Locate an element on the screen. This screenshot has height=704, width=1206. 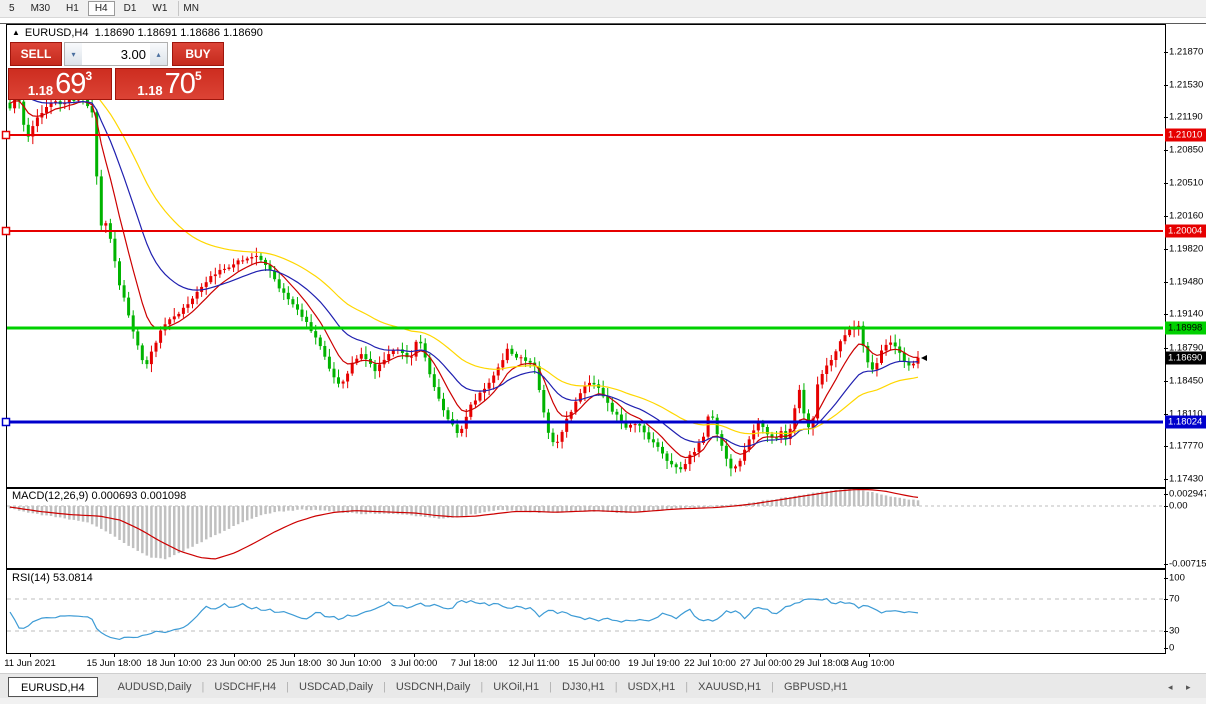
price-tag: 1.20004 is located at coordinates (1185, 231).